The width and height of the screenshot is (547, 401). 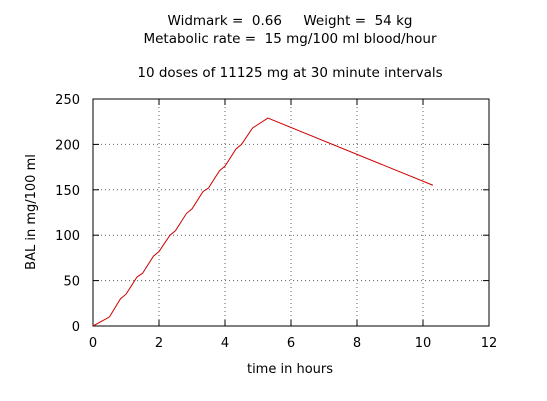 I want to click on x-tick-label: 6, so click(x=291, y=343).